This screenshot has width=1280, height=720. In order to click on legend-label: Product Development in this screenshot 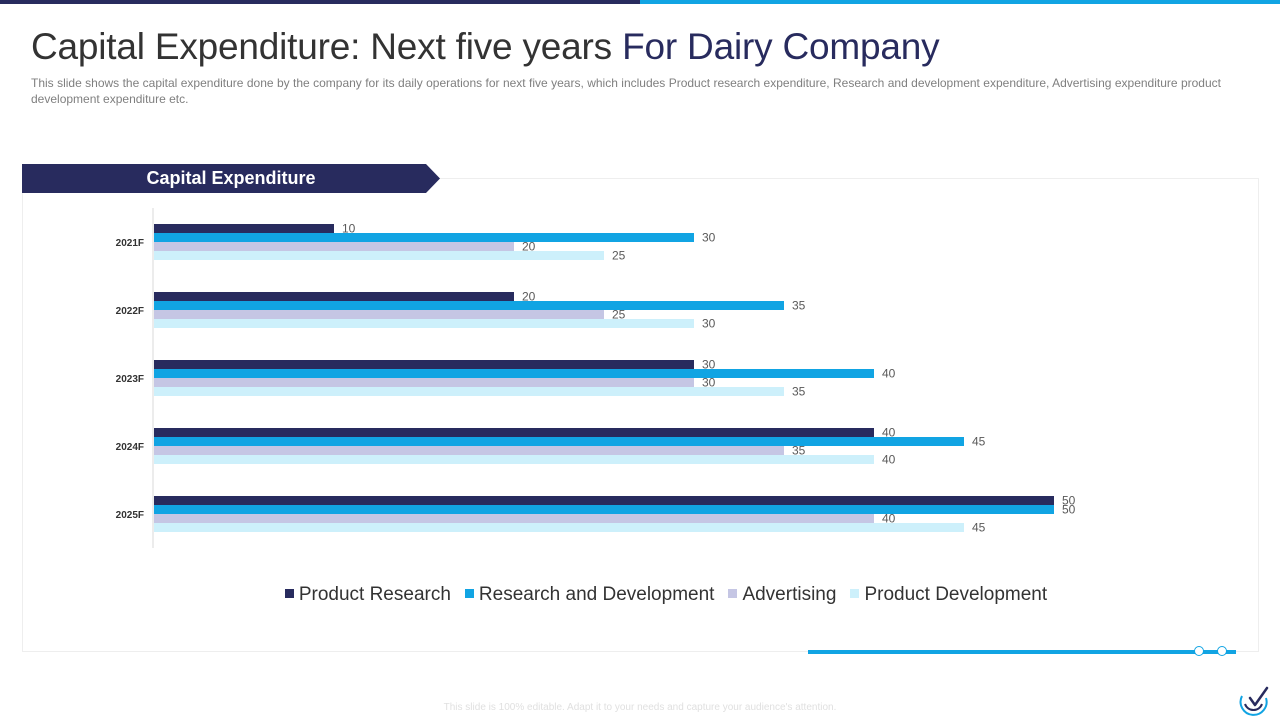, I will do `click(956, 594)`.